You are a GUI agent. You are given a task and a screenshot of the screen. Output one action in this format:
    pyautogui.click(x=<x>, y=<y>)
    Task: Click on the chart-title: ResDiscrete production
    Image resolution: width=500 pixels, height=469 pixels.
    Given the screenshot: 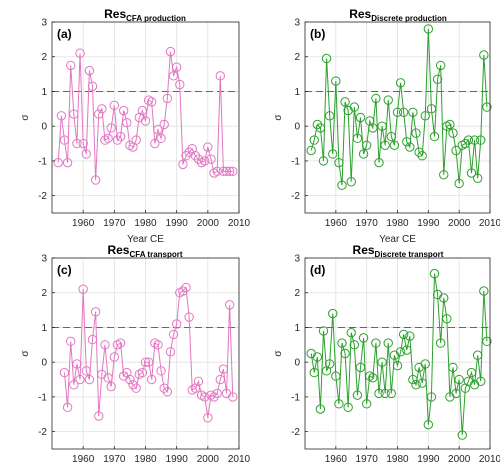 What is the action you would take?
    pyautogui.click(x=398, y=15)
    